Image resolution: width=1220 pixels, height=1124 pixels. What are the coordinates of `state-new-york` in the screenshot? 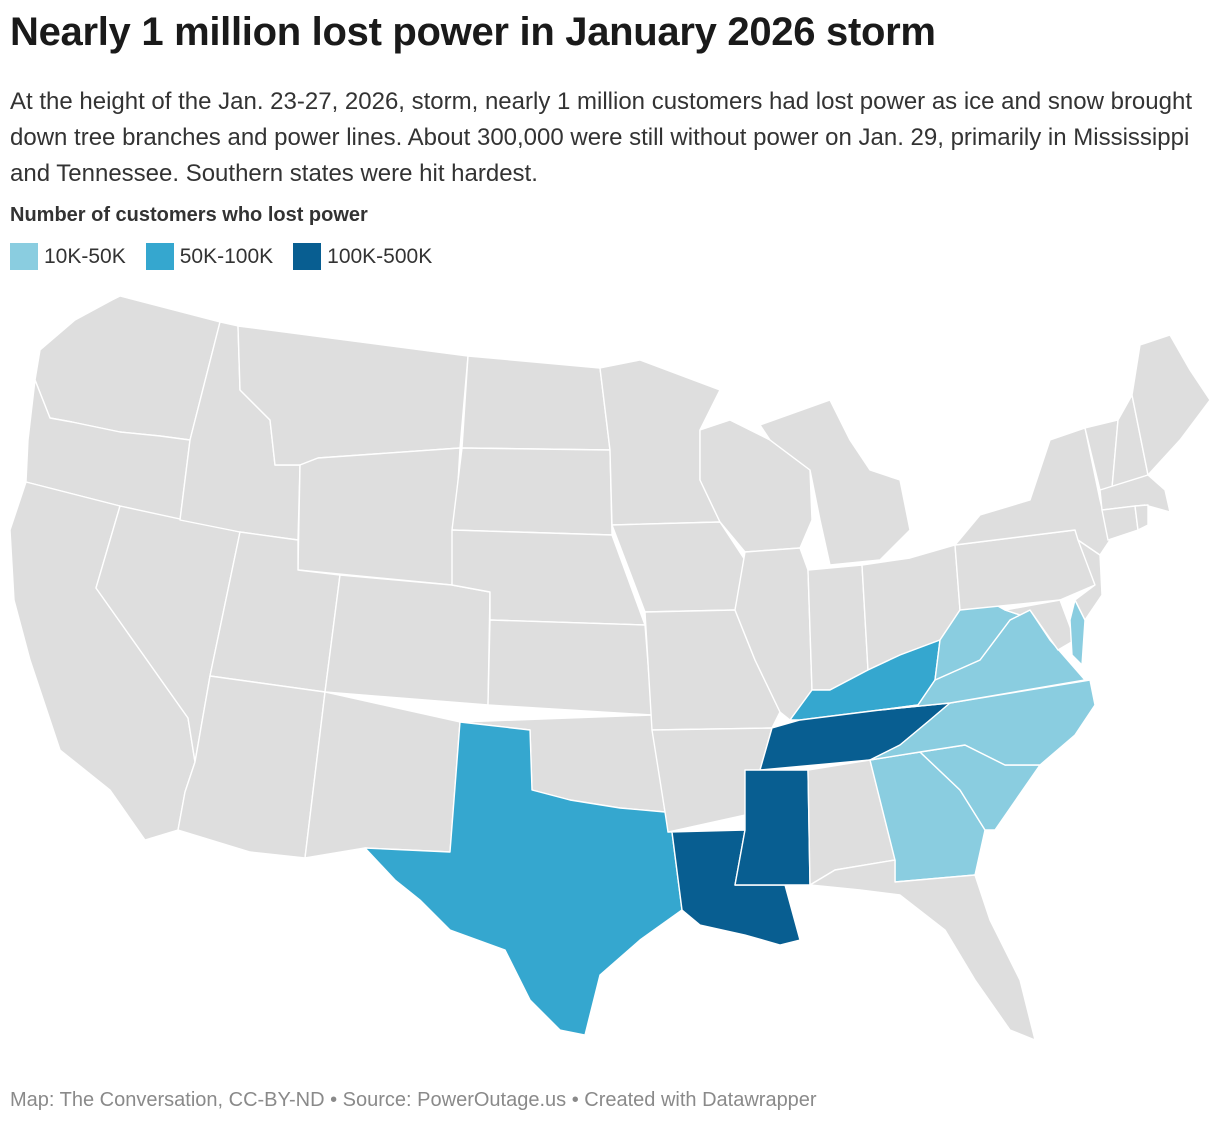 It's located at (1032, 491).